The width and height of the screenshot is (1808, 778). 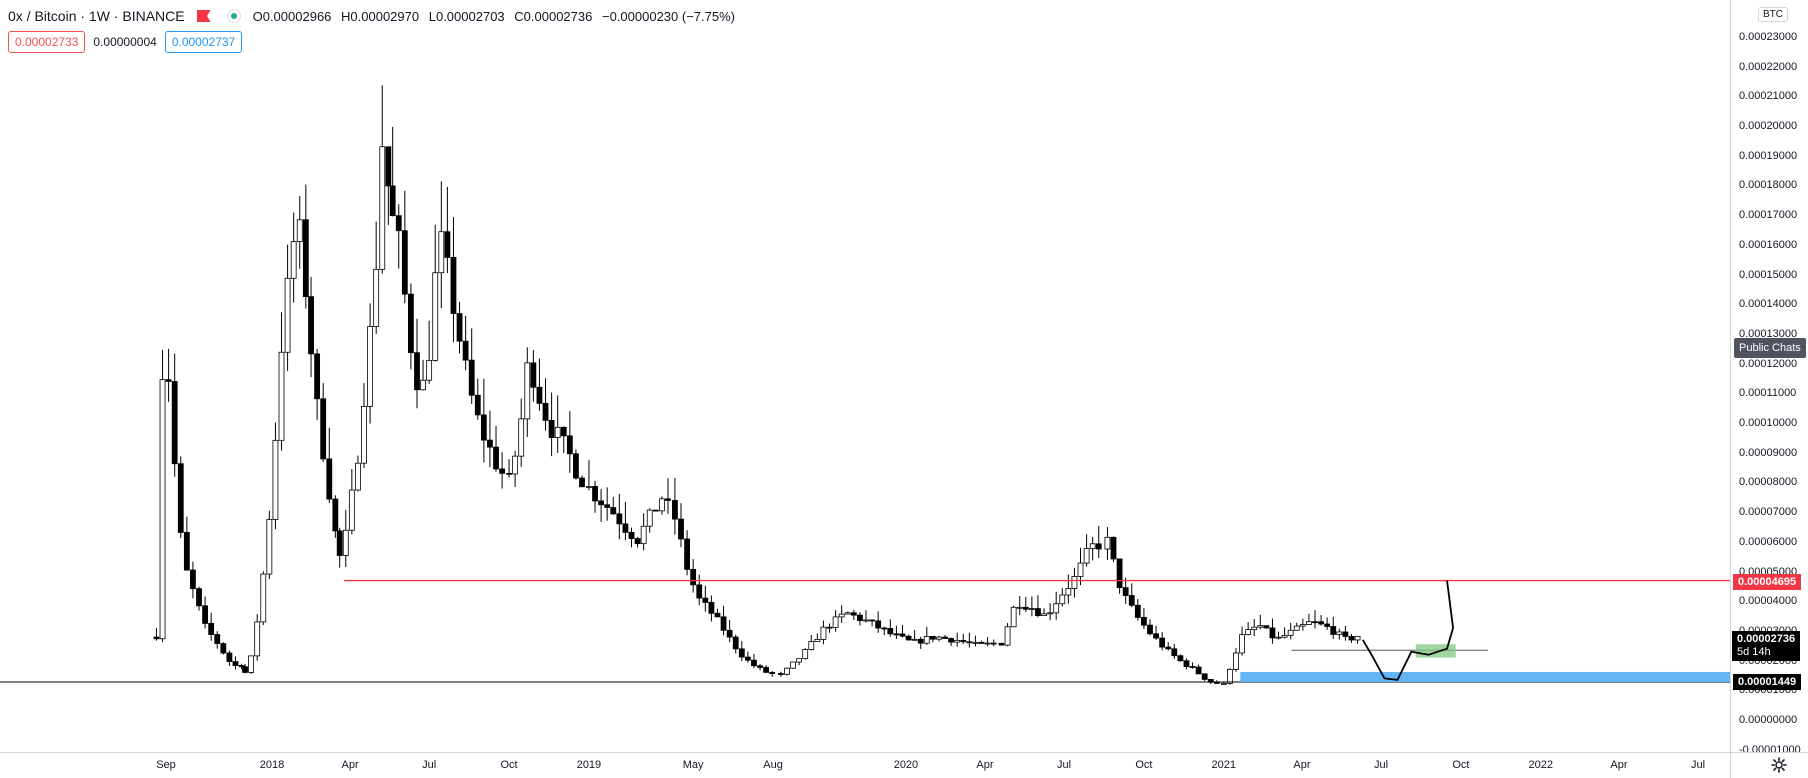 I want to click on currency-badge: BTC, so click(x=1773, y=14).